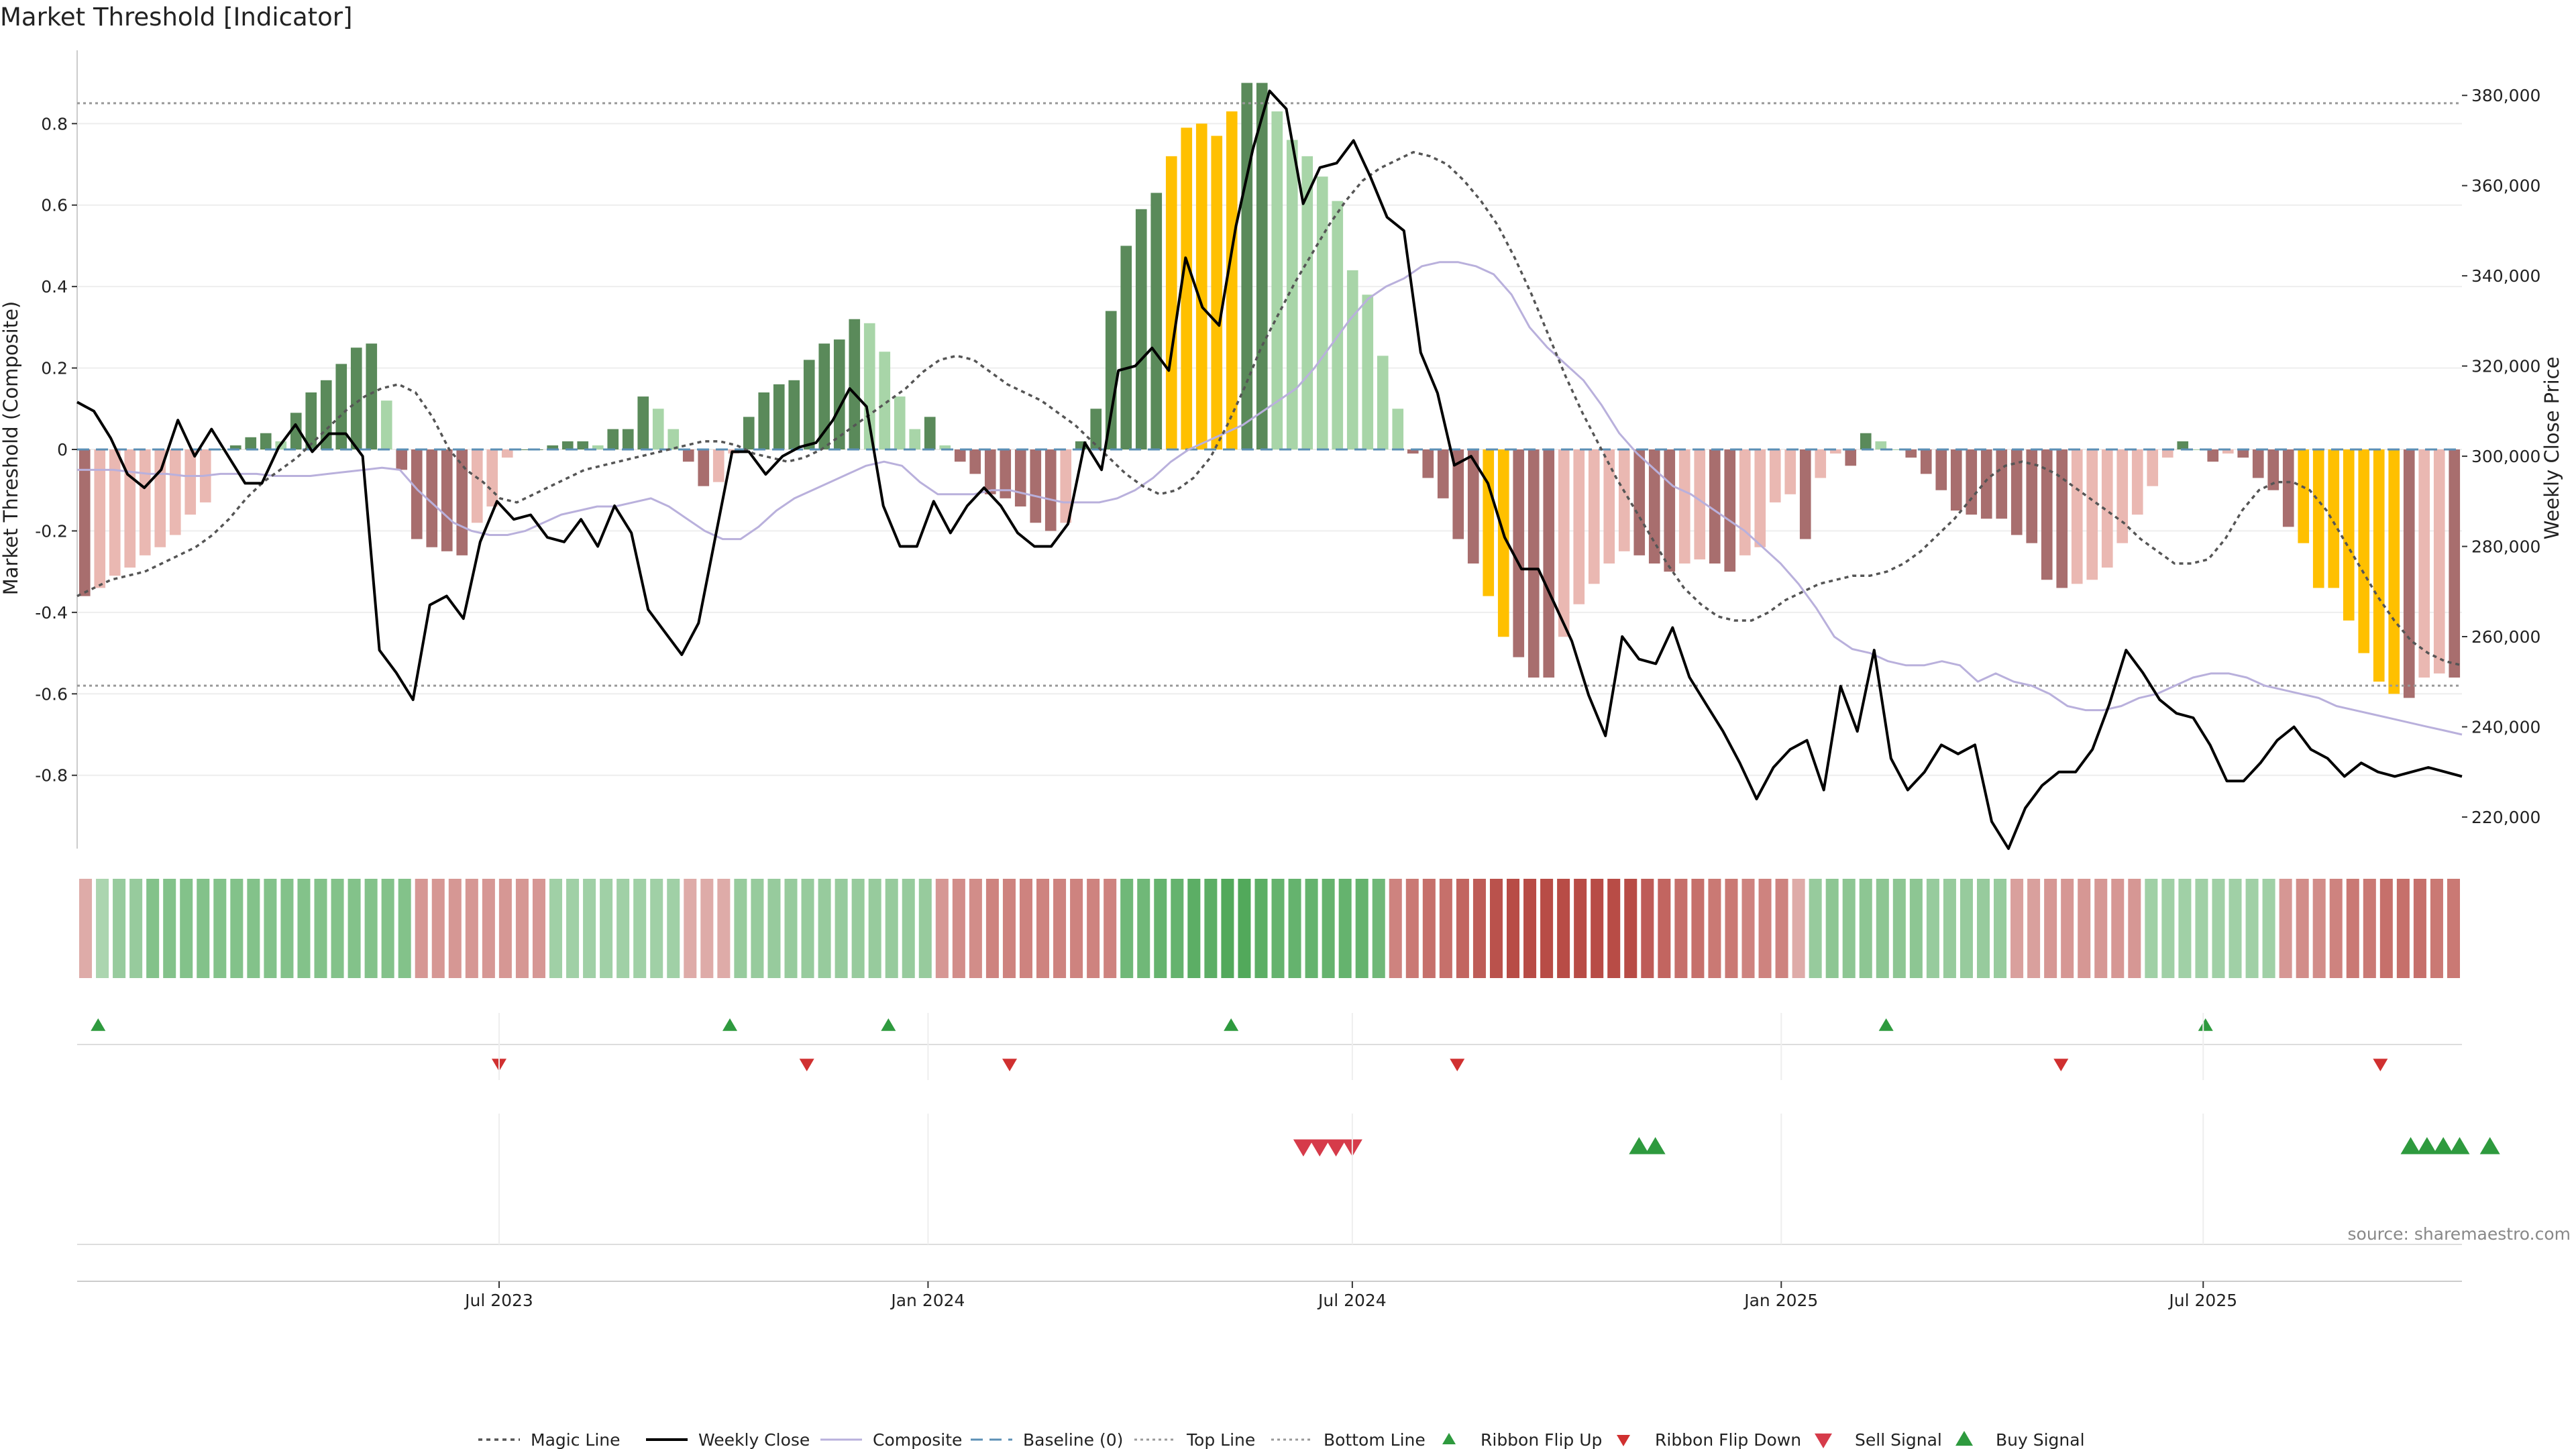  Describe the element at coordinates (549, 1439) in the screenshot. I see `legend-item-magic-line: Magic Line` at that location.